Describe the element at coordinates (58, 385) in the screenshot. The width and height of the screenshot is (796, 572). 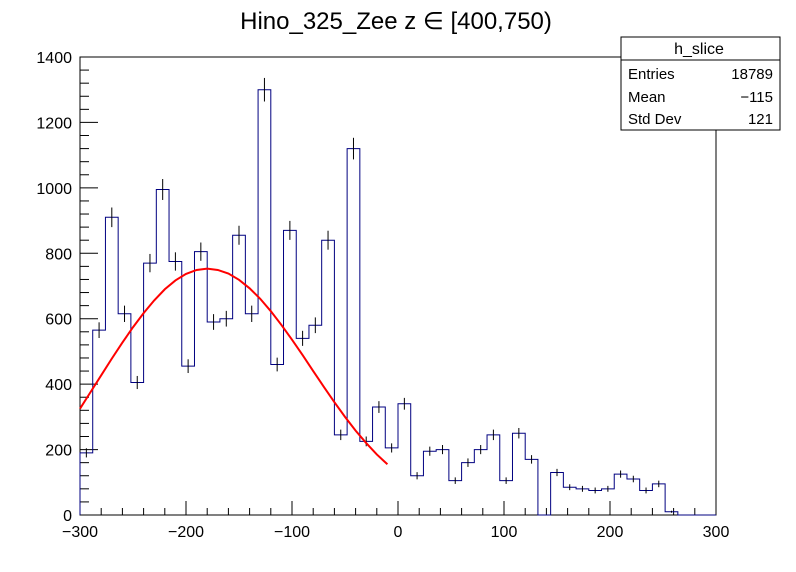
I see `y-tick-label: 400` at that location.